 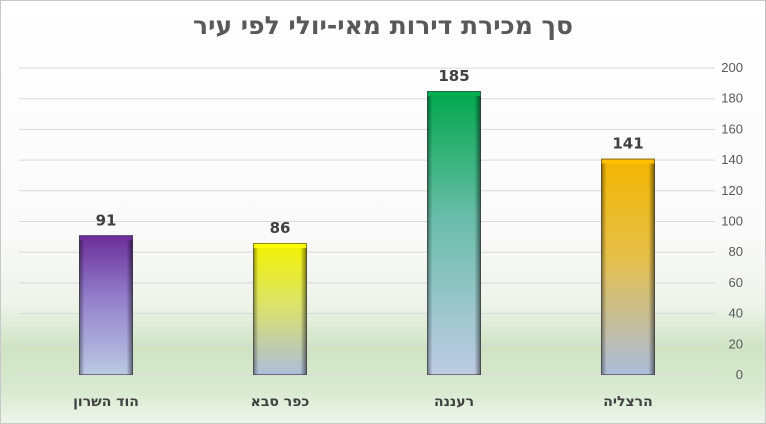 What do you see at coordinates (736, 313) in the screenshot?
I see `y-tick-label: 40` at bounding box center [736, 313].